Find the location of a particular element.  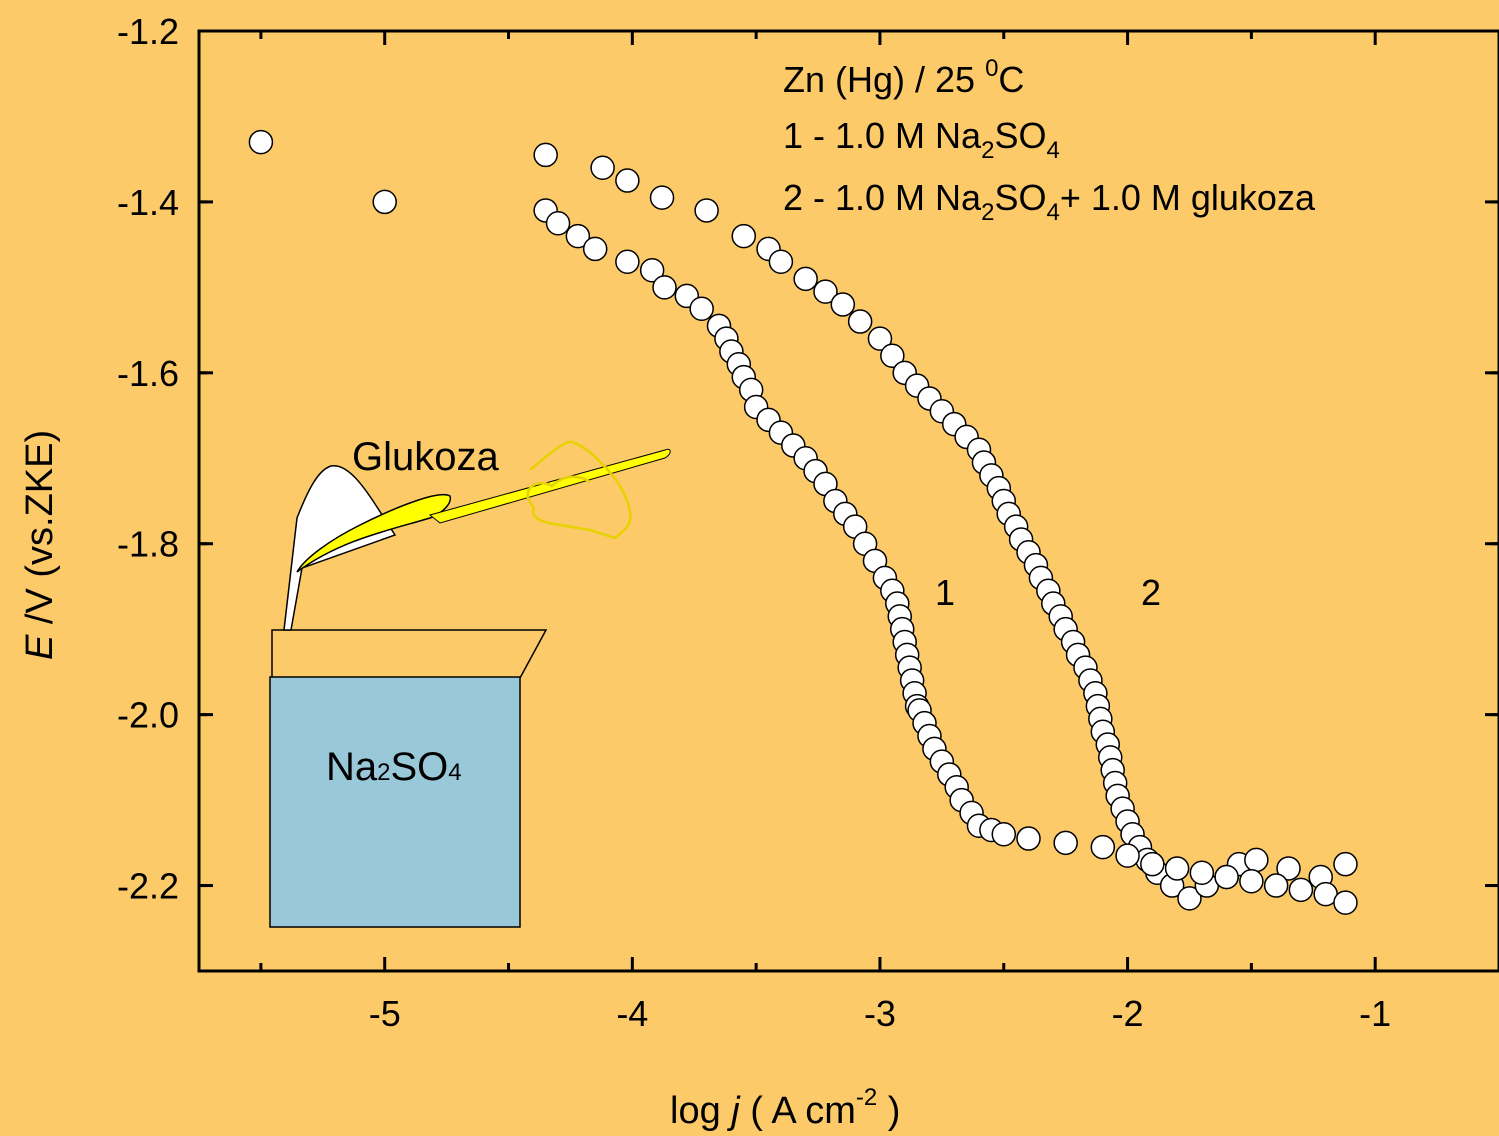

beaker-label: Na2SO4 is located at coordinates (394, 767).